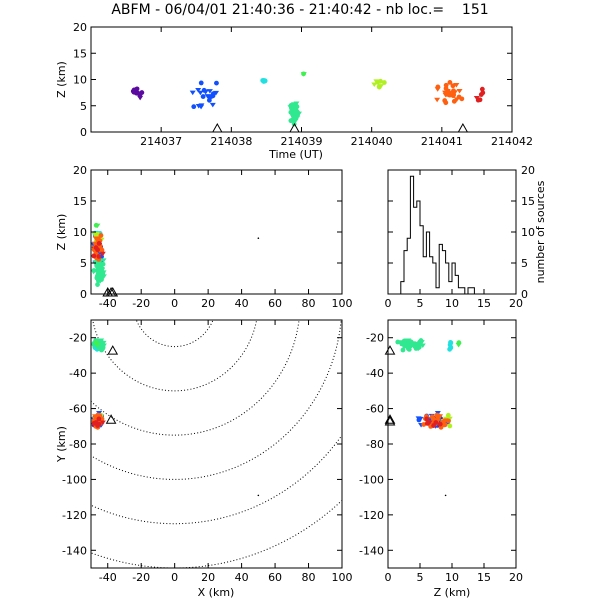 This screenshot has height=600, width=600. What do you see at coordinates (301, 79) in the screenshot?
I see `time-height-frame` at bounding box center [301, 79].